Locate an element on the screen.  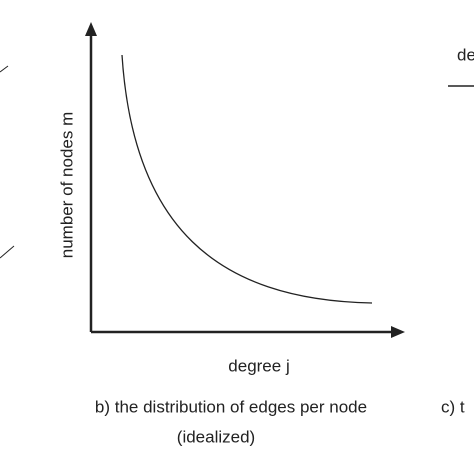
caption: (idealized) is located at coordinates (216, 436).